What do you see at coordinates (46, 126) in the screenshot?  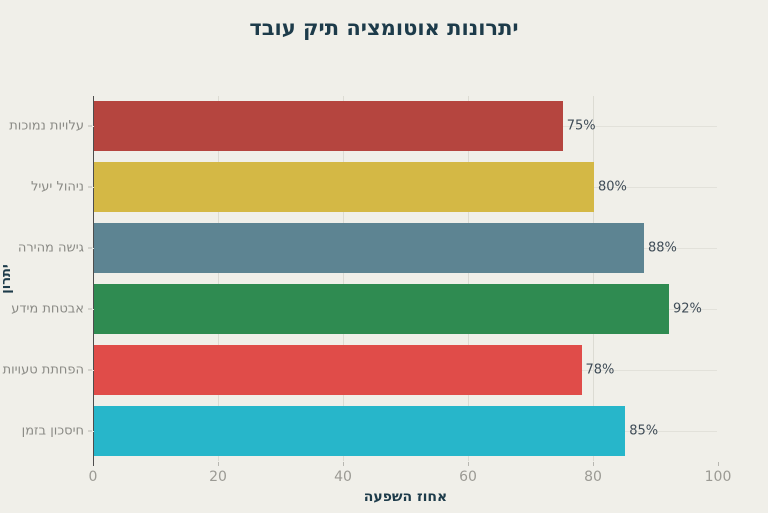 I see `category-label: עלויות נמוכות` at bounding box center [46, 126].